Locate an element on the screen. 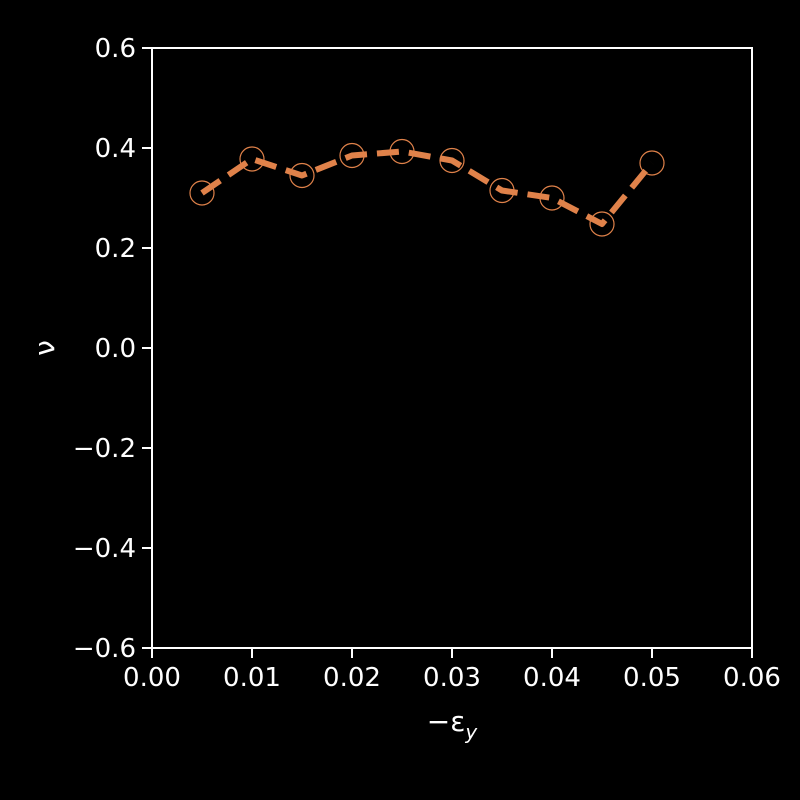 Image resolution: width=800 pixels, height=800 pixels. data-series-group is located at coordinates (427, 187).